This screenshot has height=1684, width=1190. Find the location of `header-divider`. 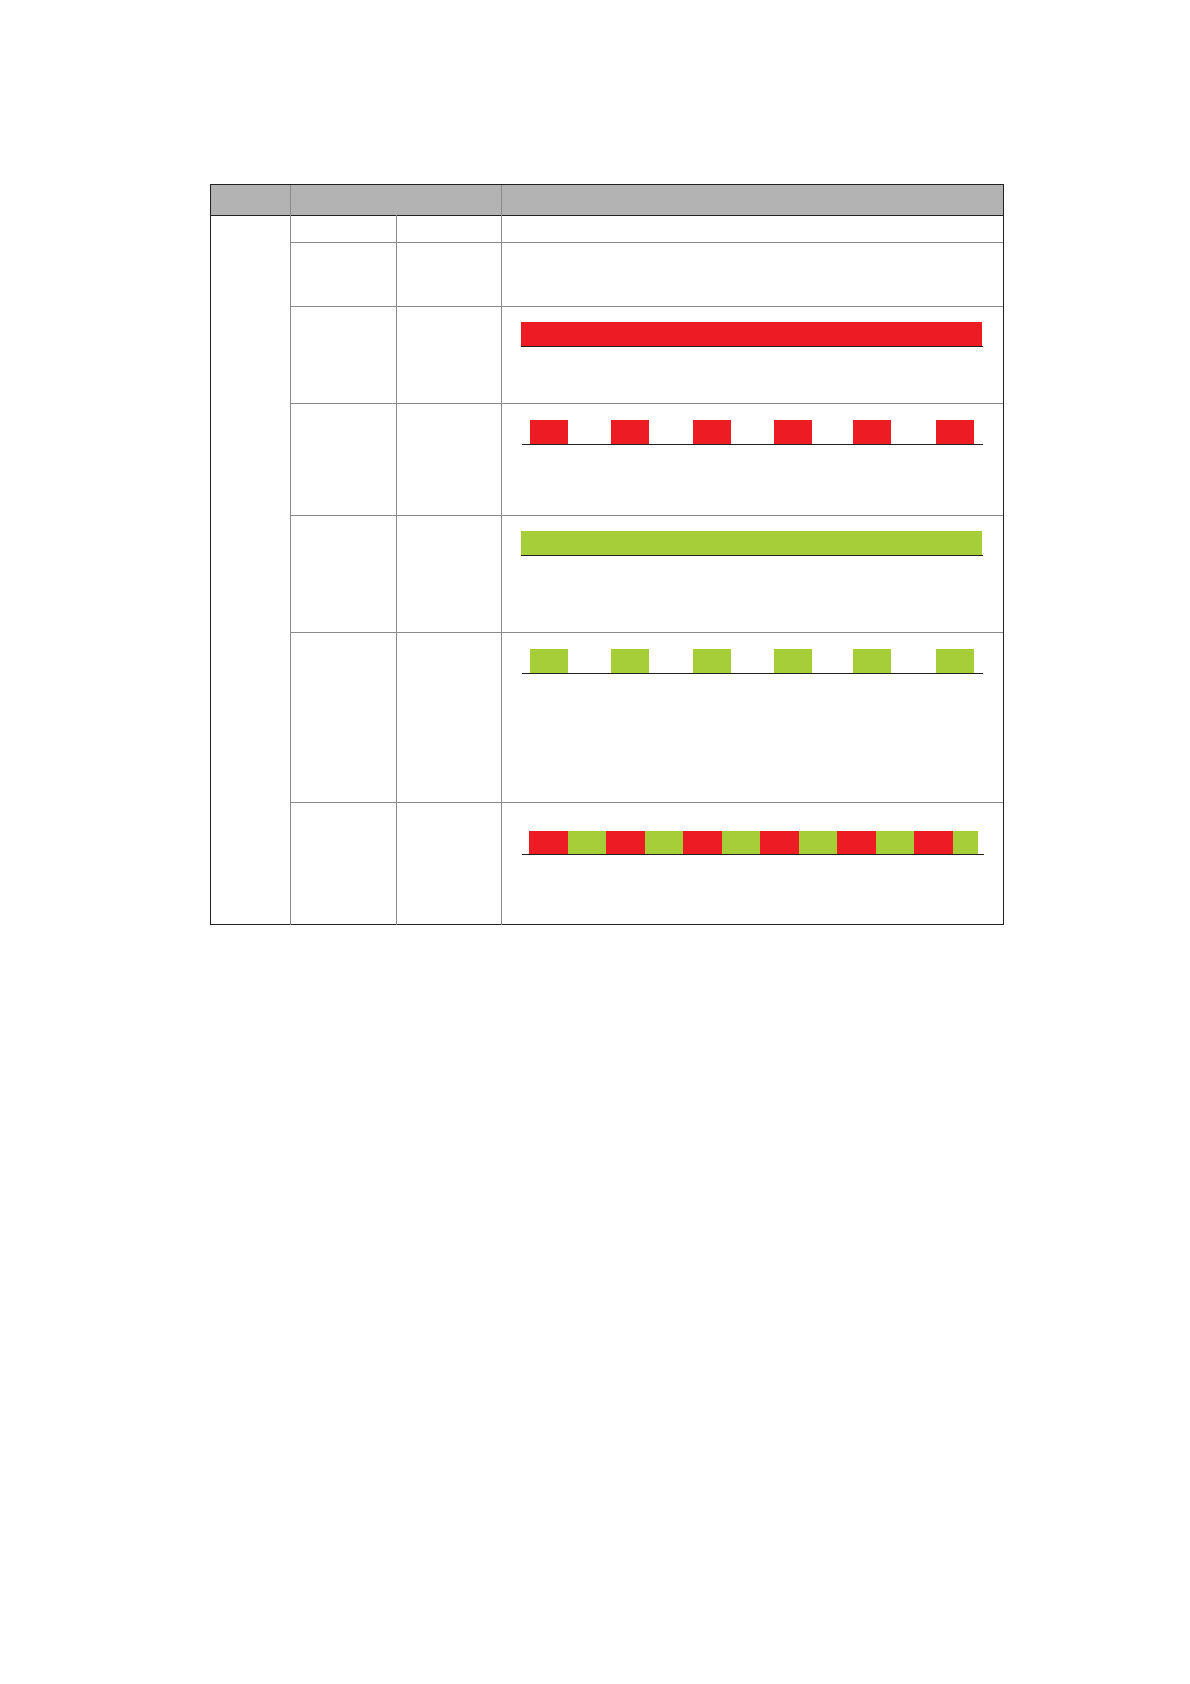

header-divider is located at coordinates (607, 215).